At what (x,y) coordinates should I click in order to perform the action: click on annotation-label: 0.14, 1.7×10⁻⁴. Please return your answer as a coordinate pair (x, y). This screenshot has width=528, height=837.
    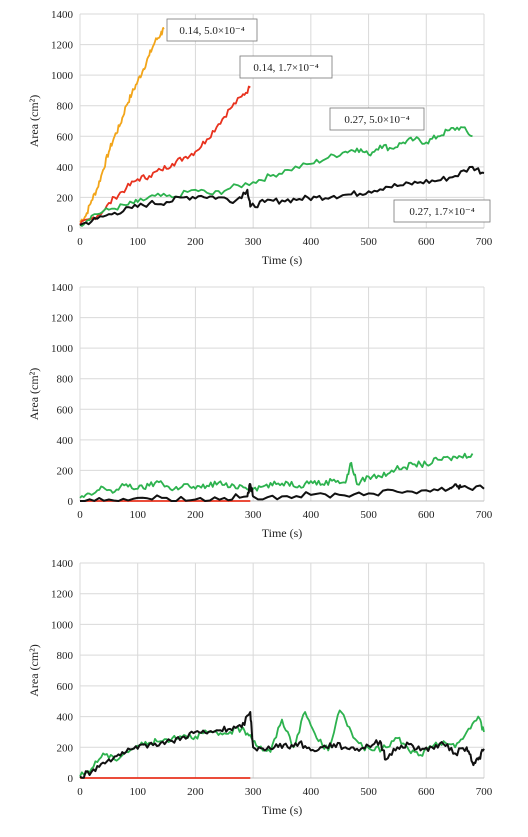
    Looking at the image, I should click on (286, 68).